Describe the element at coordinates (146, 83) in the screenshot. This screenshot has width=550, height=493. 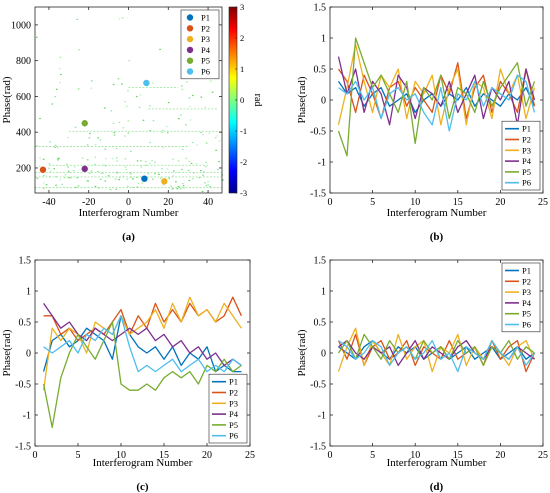
I see `point-marker-p6` at that location.